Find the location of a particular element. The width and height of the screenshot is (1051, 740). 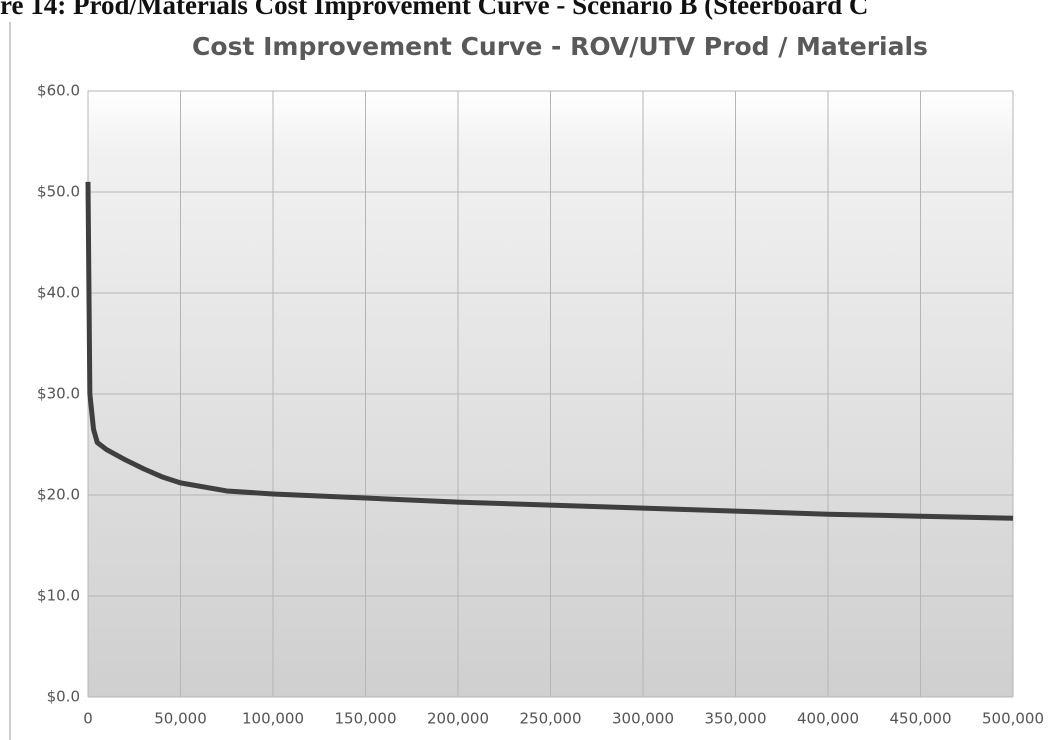

y-tick-label: $50.0 is located at coordinates (58, 192).